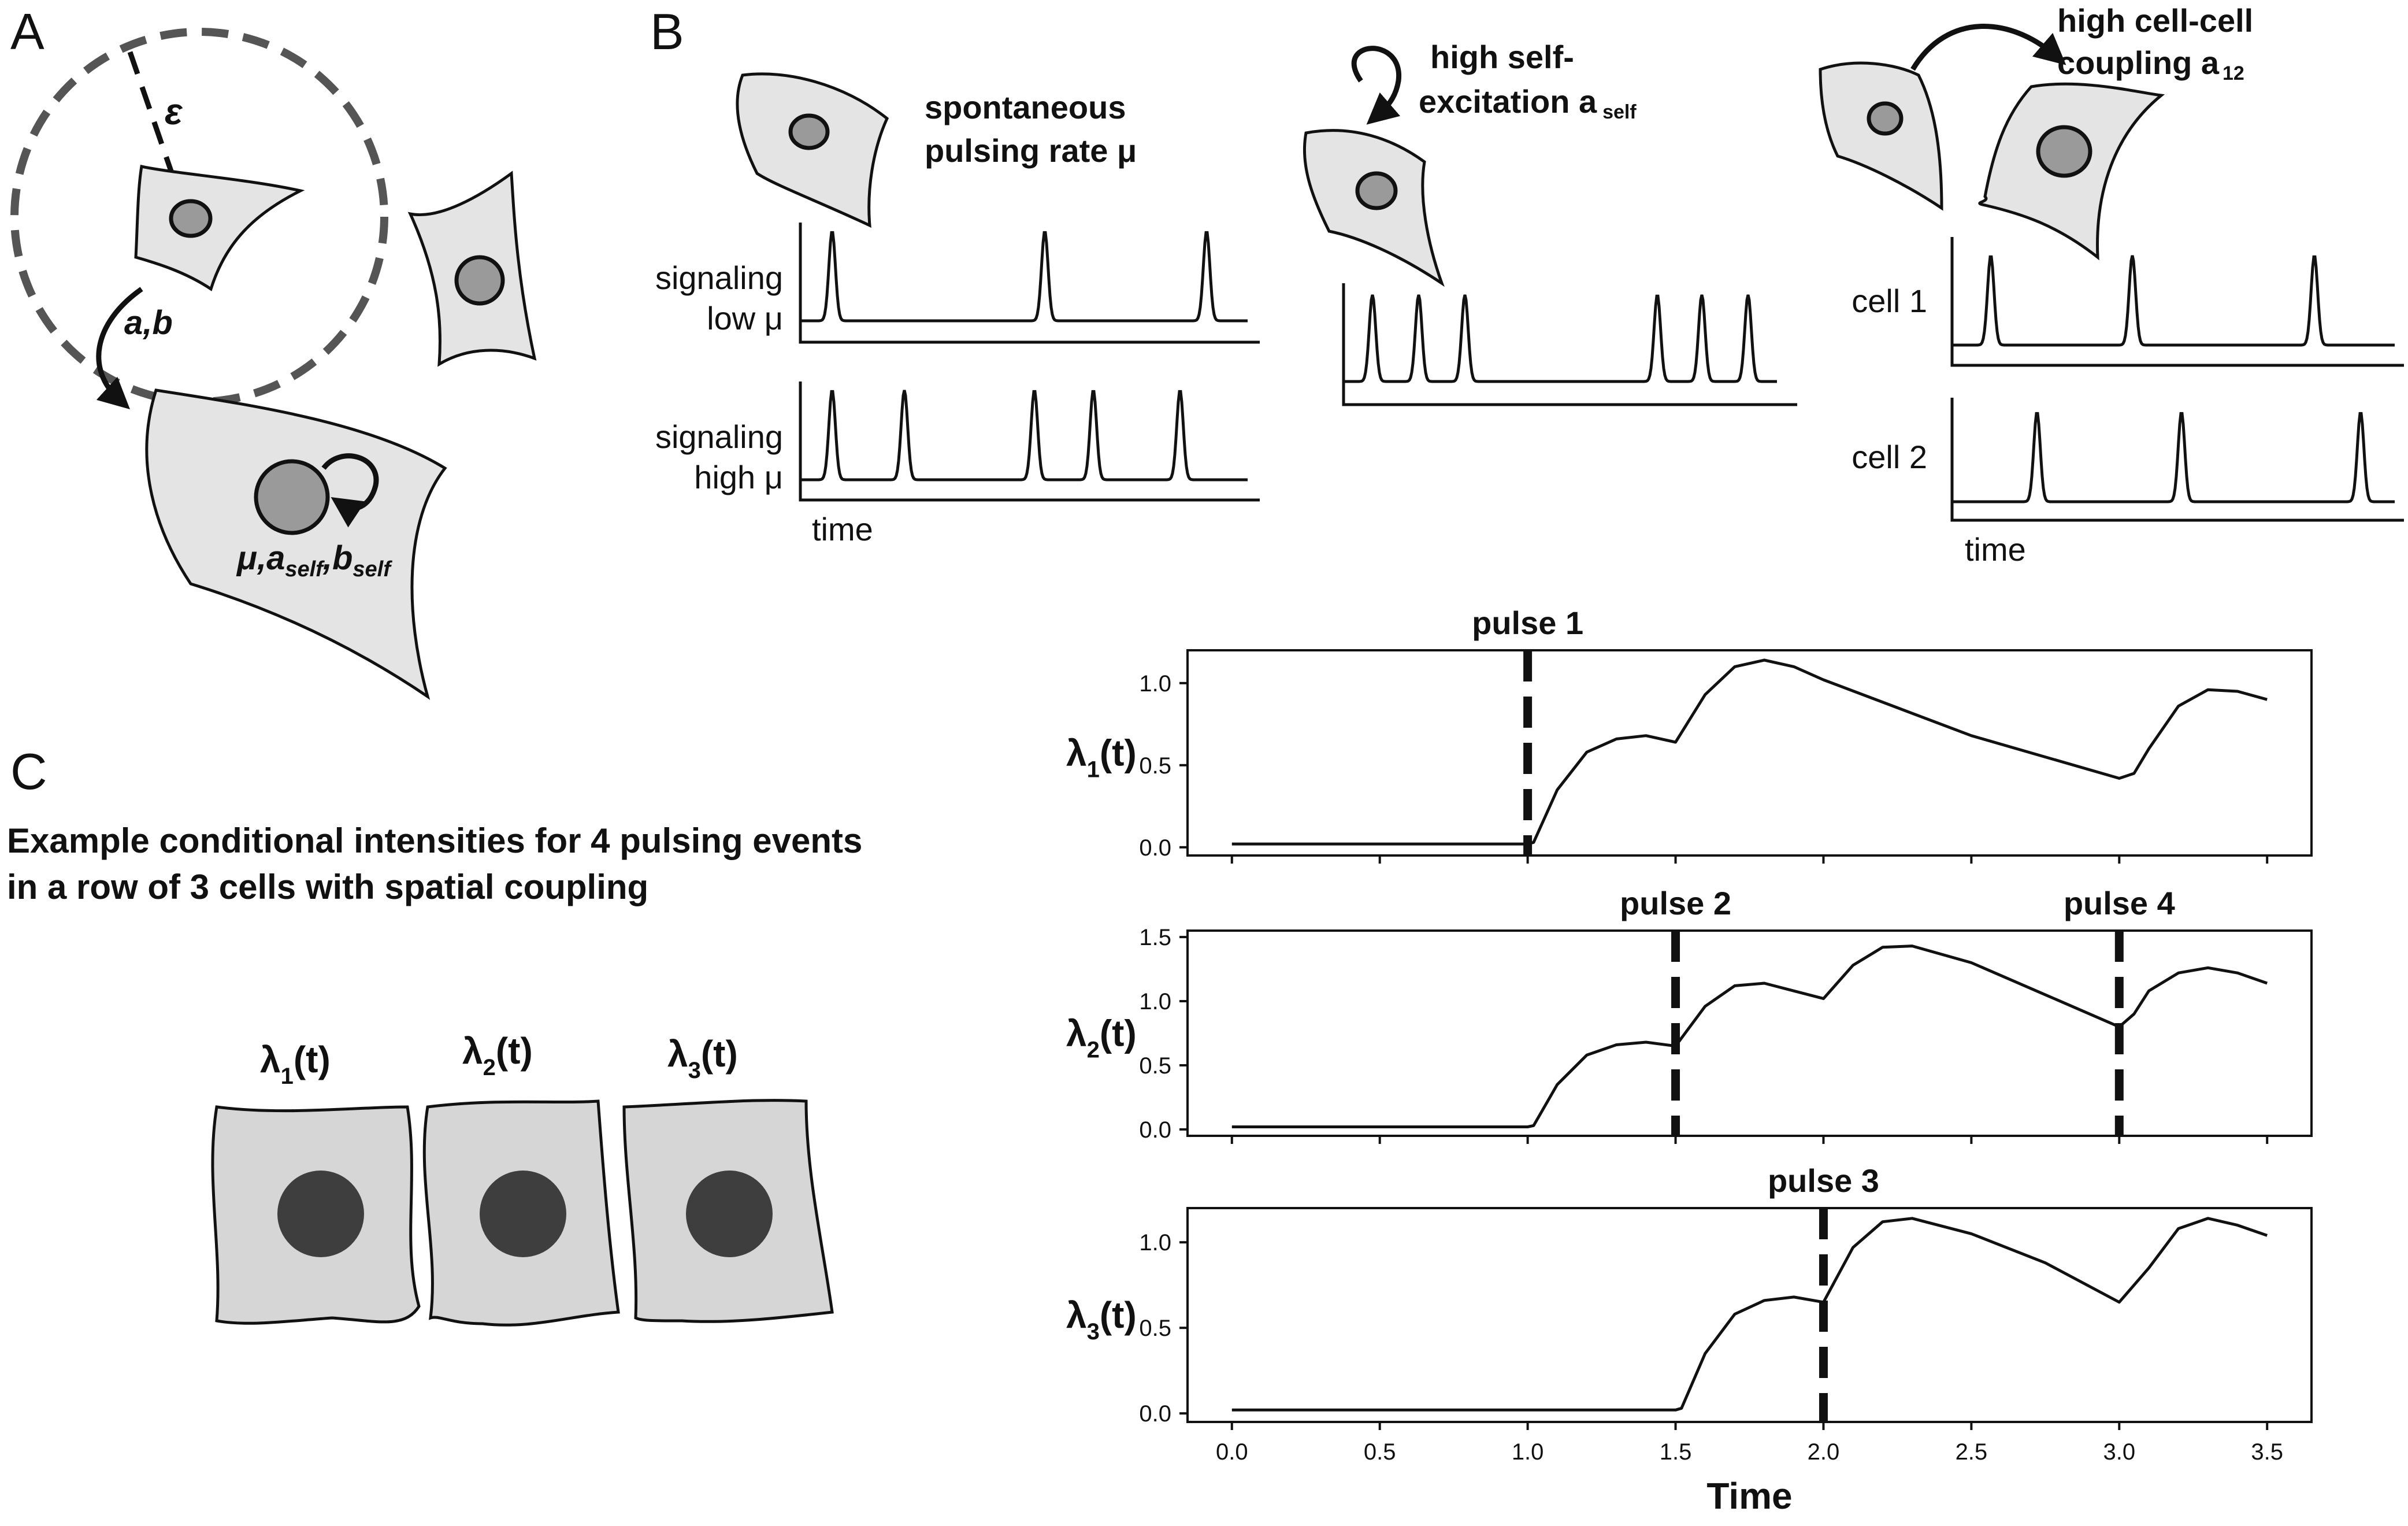  What do you see at coordinates (1376, 190) in the screenshot?
I see `self-excitation-nucleus` at bounding box center [1376, 190].